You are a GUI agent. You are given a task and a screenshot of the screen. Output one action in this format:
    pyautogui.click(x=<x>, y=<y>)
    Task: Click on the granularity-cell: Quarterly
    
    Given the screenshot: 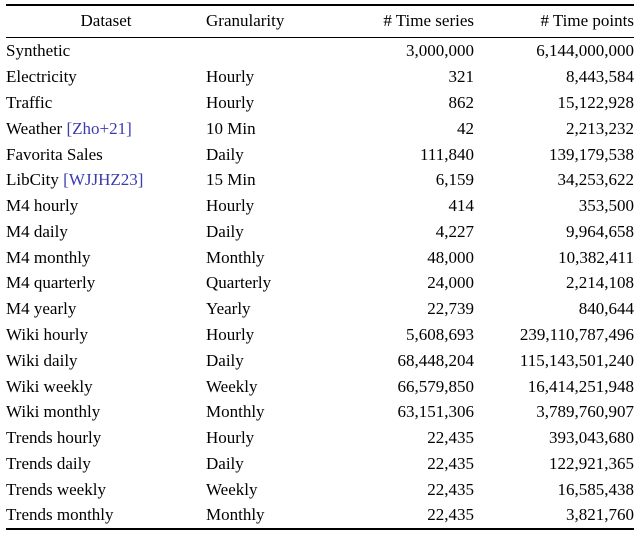 What is the action you would take?
    pyautogui.click(x=239, y=283)
    